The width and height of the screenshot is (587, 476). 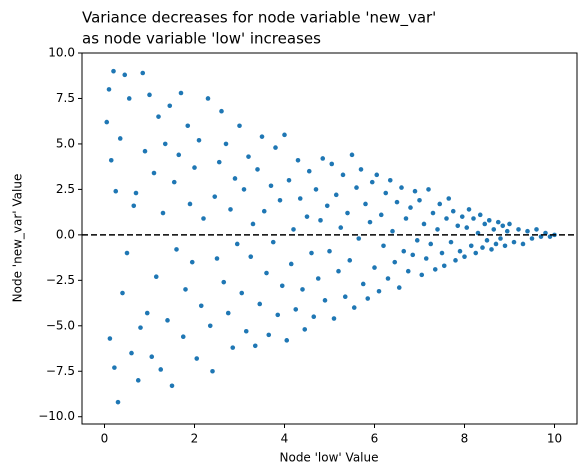 I want to click on y-tick-label: 2.5, so click(x=65, y=189).